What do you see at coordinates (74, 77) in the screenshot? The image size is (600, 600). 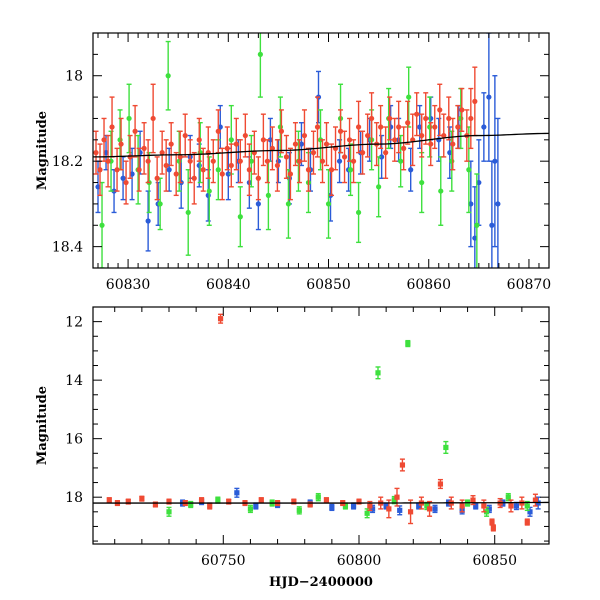 I see `y-tick-label: 18` at bounding box center [74, 77].